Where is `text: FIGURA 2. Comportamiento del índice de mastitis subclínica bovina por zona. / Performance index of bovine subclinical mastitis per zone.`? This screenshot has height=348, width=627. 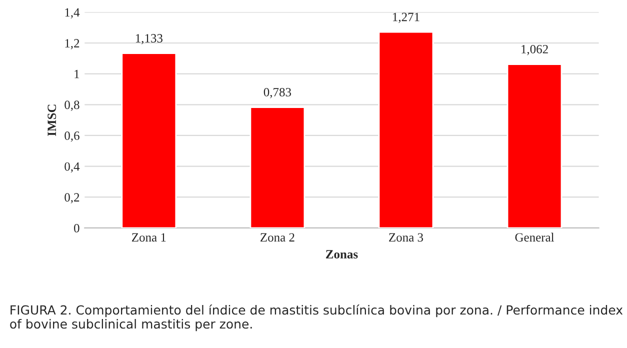
text: FIGURA 2. Comportamiento del índice de mastitis subclínica bovina por zona. / Performance index of bovine subclinical mastitis per zone. is located at coordinates (316, 318).